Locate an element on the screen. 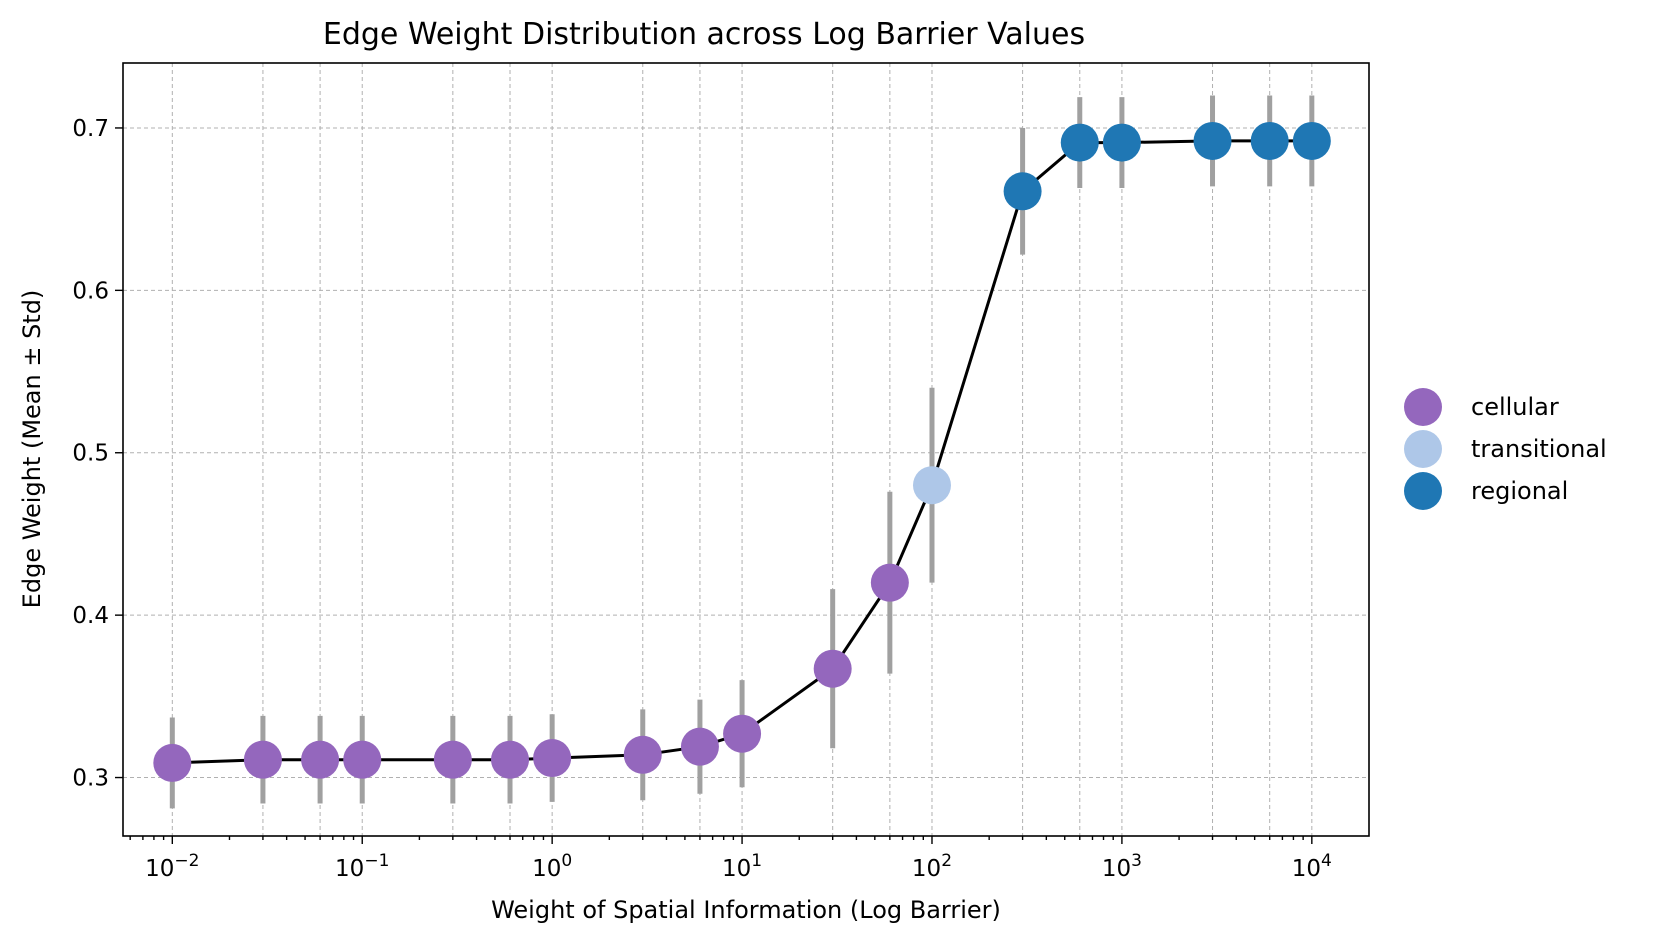  x-tick-label: 10² is located at coordinates (932, 866).